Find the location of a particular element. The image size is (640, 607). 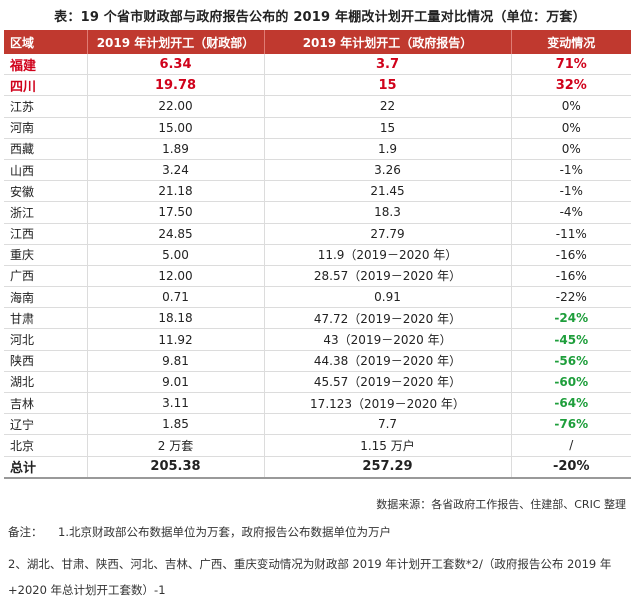

cell-change: -16% is located at coordinates (571, 276).